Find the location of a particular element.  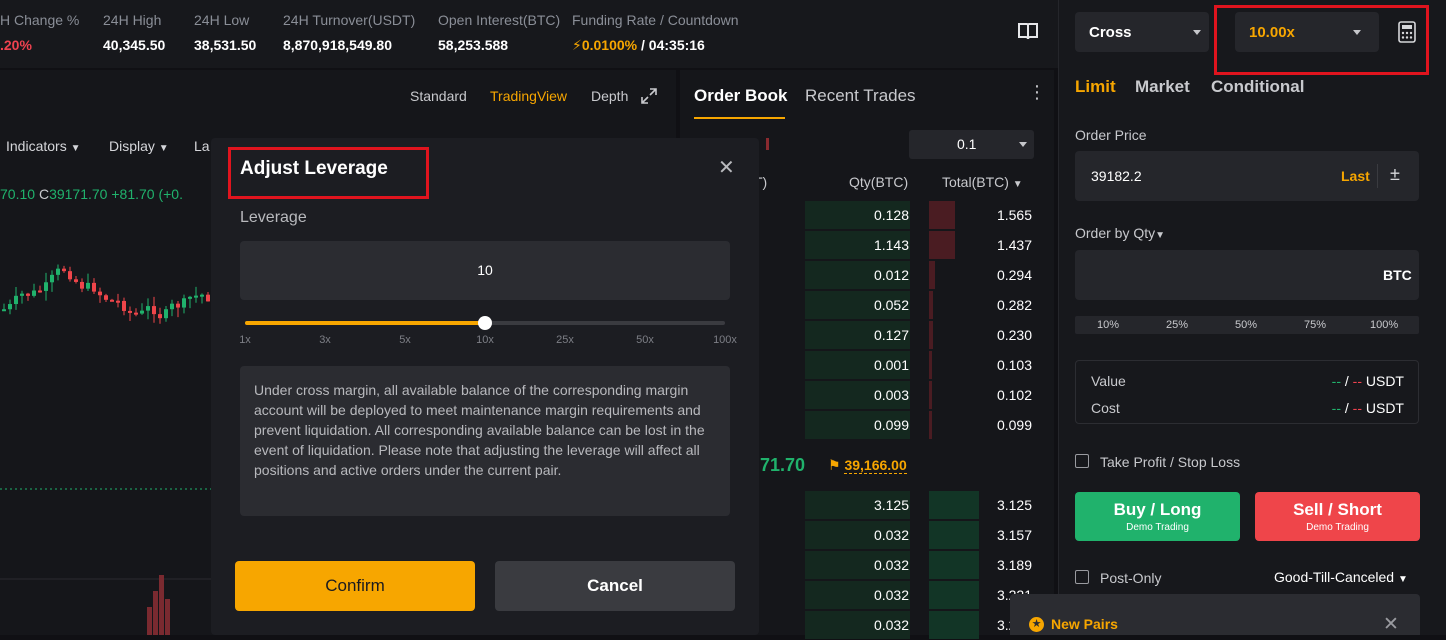

tick-100x: 100x is located at coordinates (725, 340).